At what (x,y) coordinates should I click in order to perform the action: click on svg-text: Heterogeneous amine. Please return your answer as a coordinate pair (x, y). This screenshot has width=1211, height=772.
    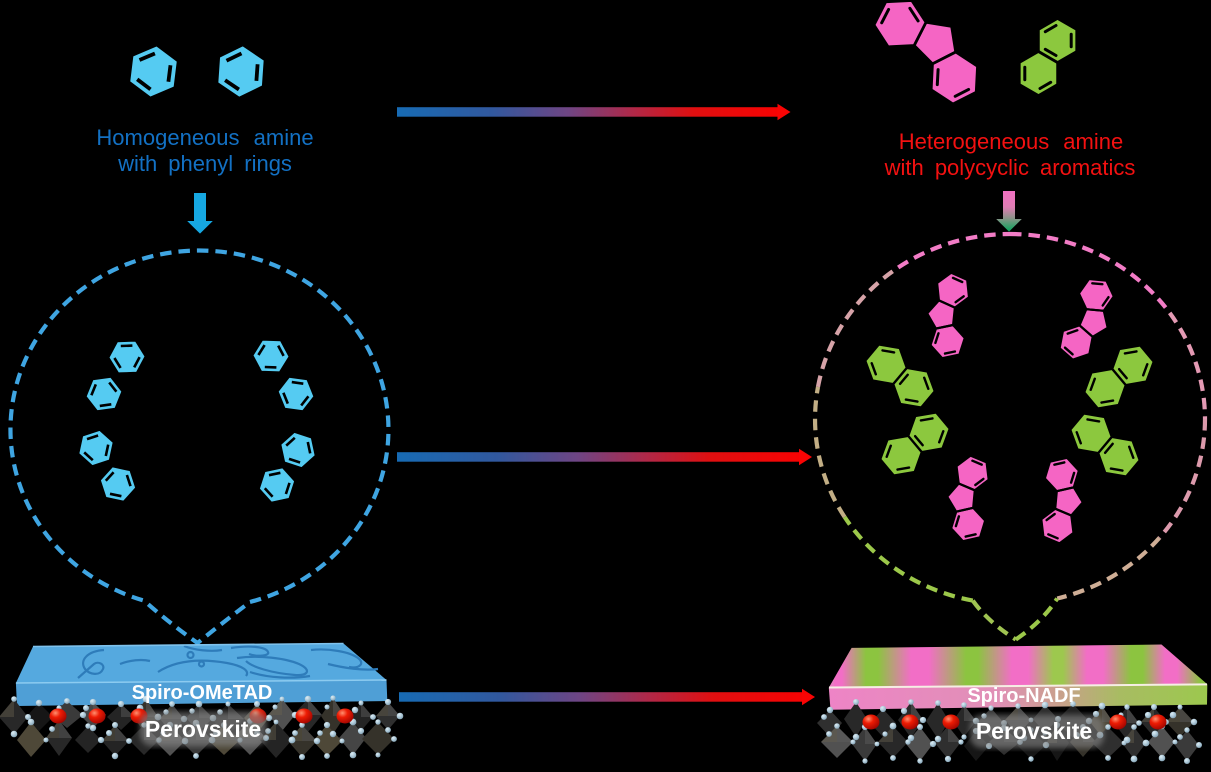
    Looking at the image, I should click on (1011, 141).